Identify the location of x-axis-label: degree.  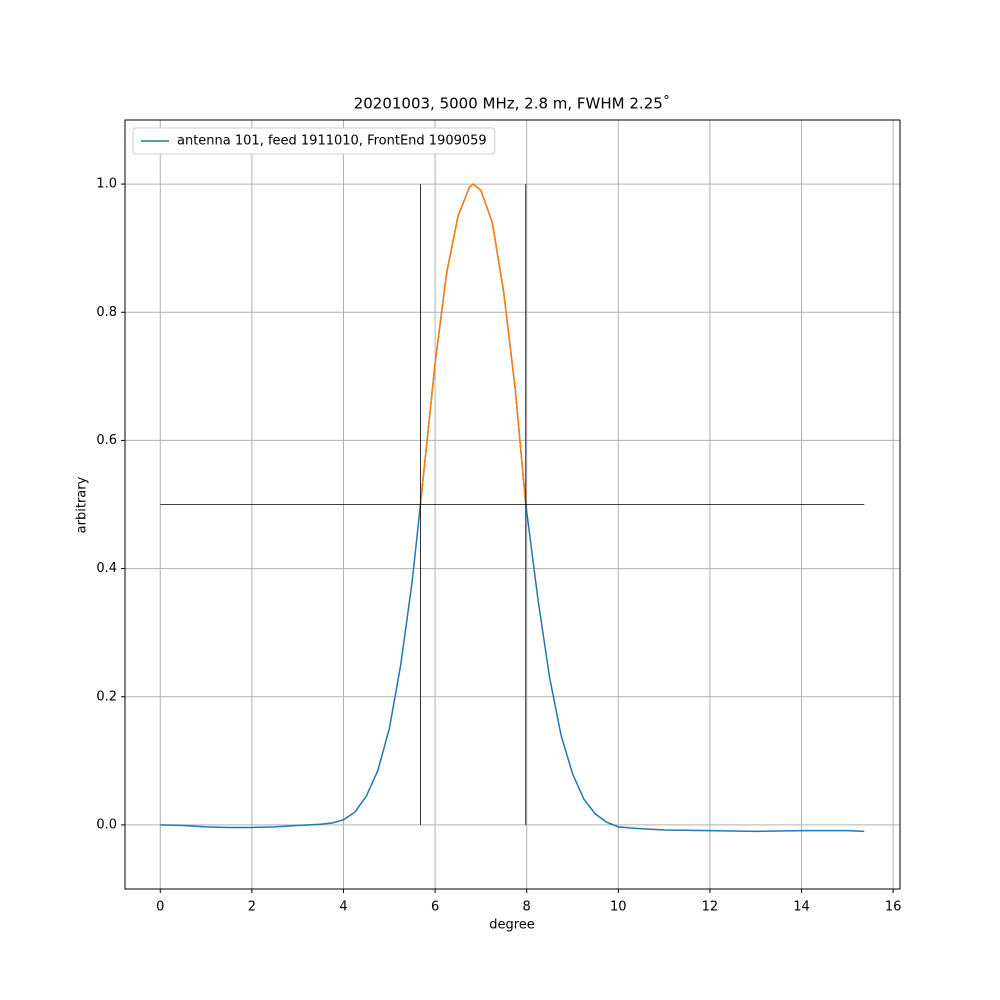
(512, 925).